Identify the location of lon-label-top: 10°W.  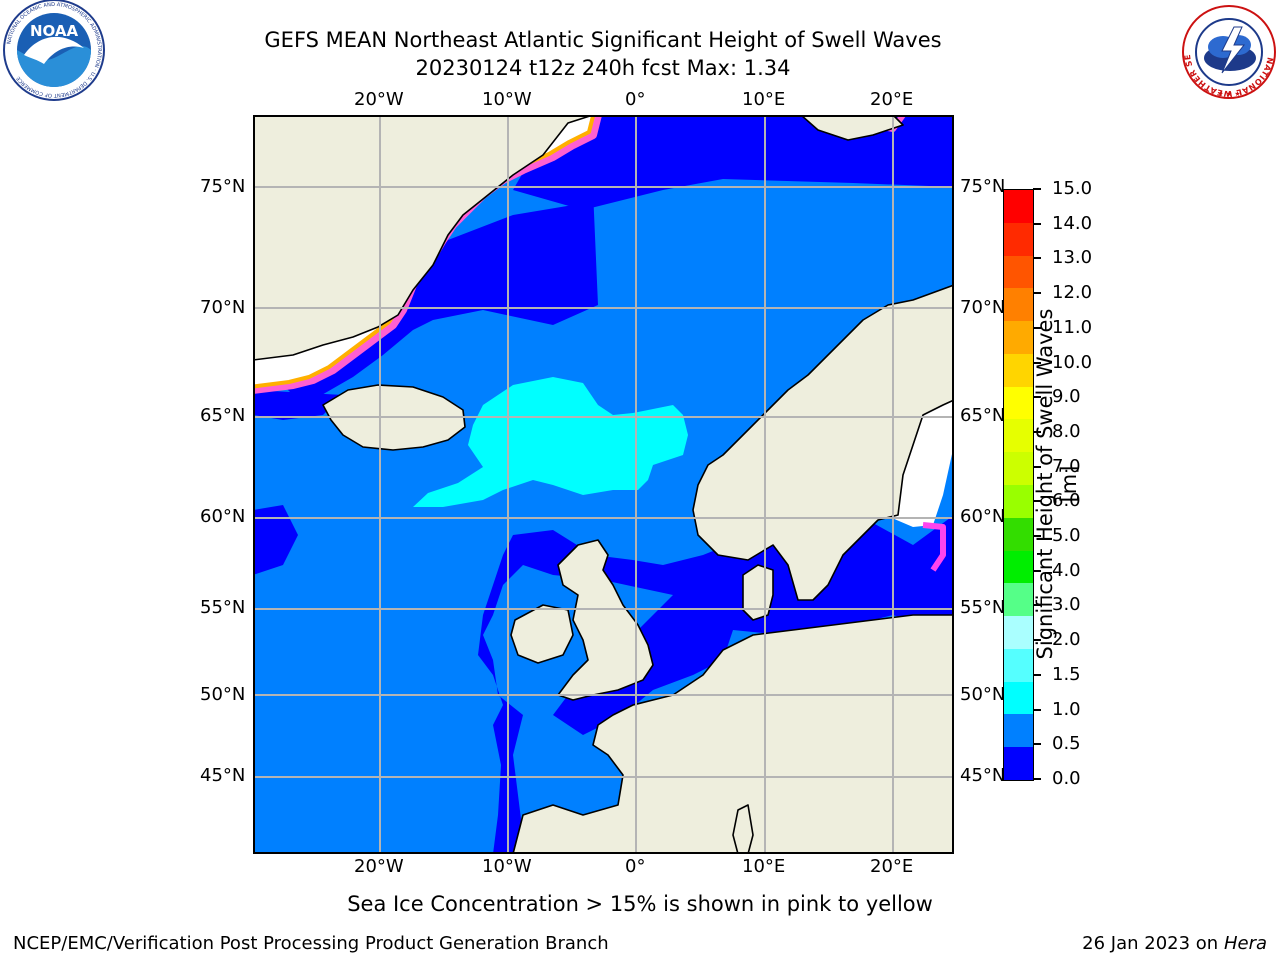
(507, 99).